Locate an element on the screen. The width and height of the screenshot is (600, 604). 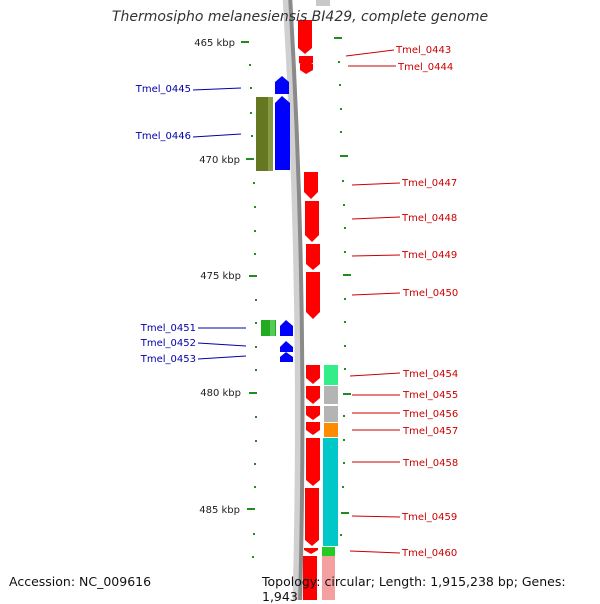
label-tmel-0455: Tmel_0455 is located at coordinates (430, 395).